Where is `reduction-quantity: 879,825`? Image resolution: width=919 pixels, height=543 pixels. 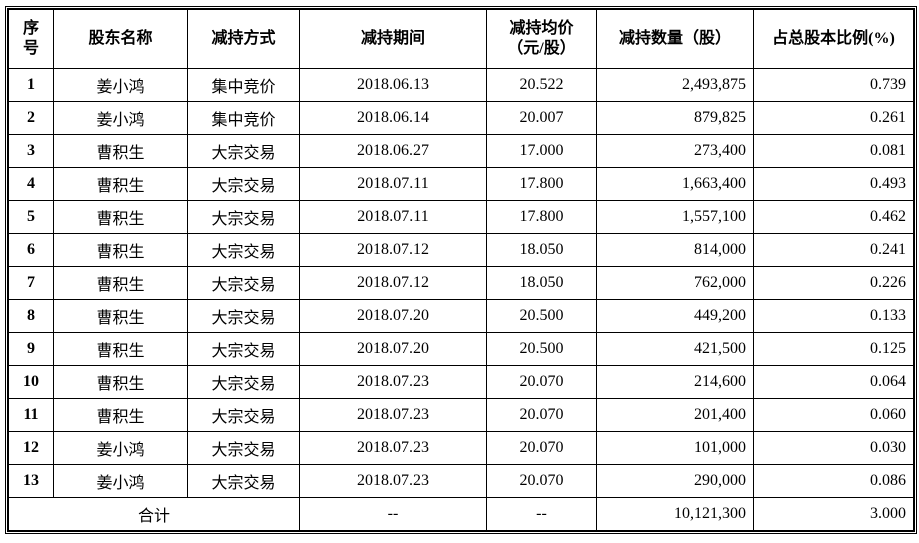
reduction-quantity: 879,825 is located at coordinates (675, 118).